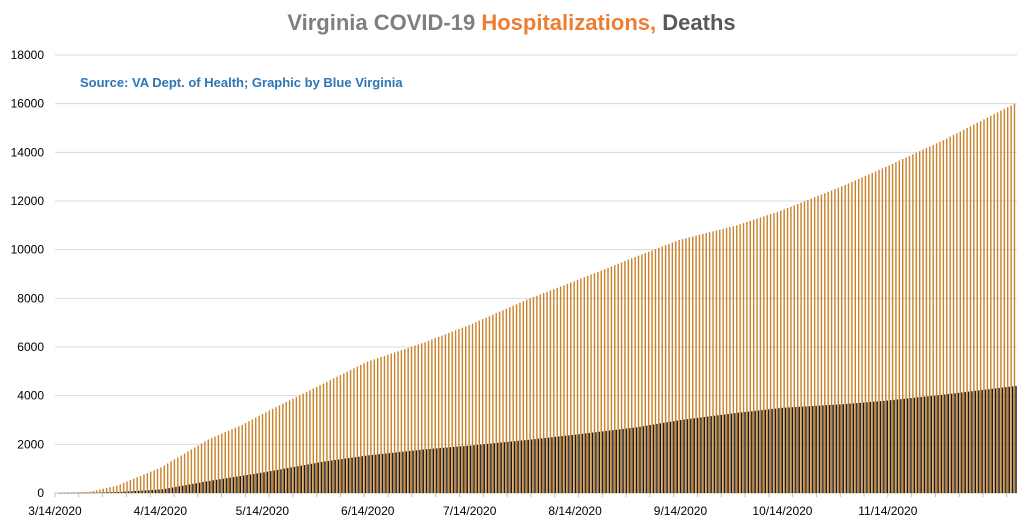  What do you see at coordinates (575, 511) in the screenshot?
I see `x-tick-label: 8/14/2020` at bounding box center [575, 511].